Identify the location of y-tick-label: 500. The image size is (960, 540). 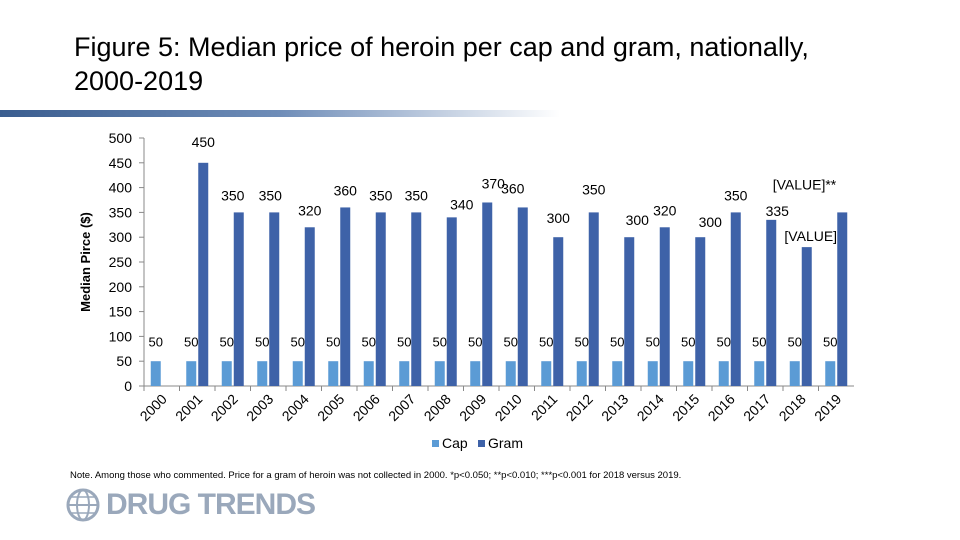
(121, 138).